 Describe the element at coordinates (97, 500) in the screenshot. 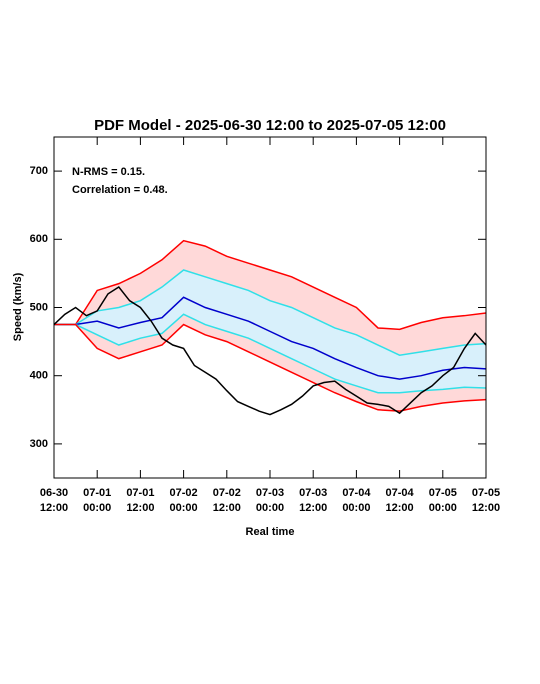

I see `x-tick-label: 07-01 00:00` at that location.